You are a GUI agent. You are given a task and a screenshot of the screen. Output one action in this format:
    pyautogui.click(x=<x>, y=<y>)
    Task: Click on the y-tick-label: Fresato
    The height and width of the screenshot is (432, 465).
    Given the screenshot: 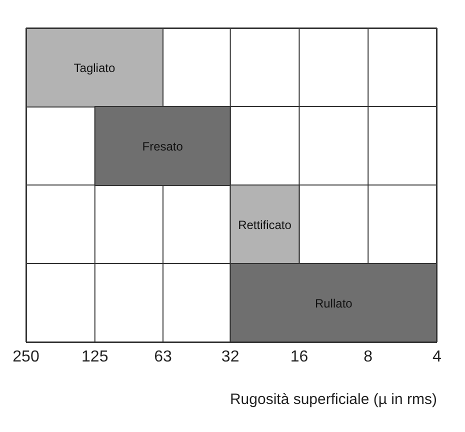 What is the action you would take?
    pyautogui.click(x=163, y=146)
    